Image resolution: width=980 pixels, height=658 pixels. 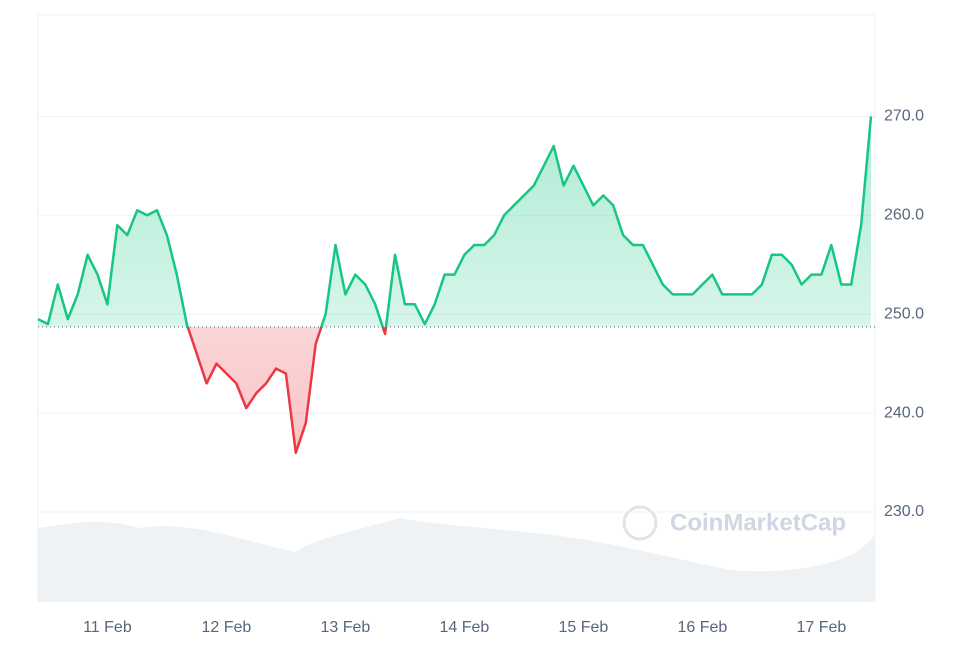 What do you see at coordinates (107, 627) in the screenshot?
I see `x-tick-label: 11 Feb` at bounding box center [107, 627].